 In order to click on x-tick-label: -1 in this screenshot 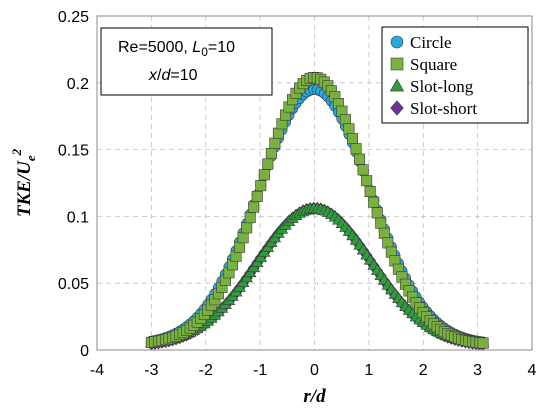, I will do `click(260, 370)`.